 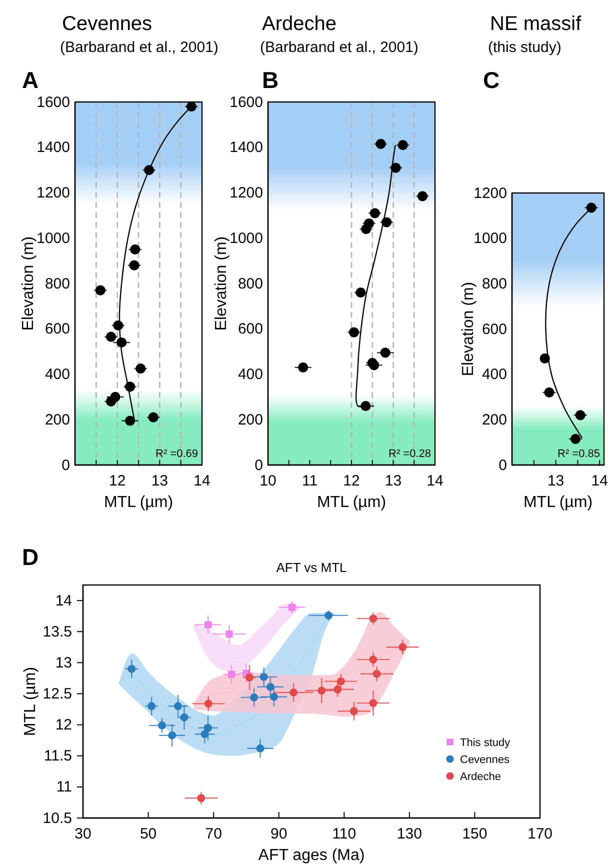 What do you see at coordinates (57, 631) in the screenshot?
I see `y-tick-label: 13.5` at bounding box center [57, 631].